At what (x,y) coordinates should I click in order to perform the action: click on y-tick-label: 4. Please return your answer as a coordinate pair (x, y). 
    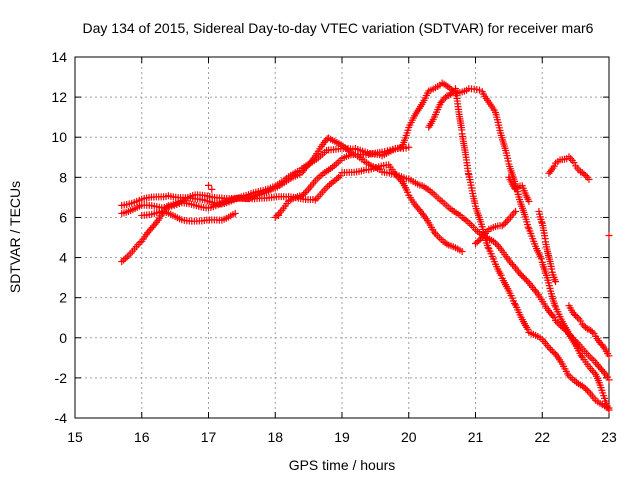
    Looking at the image, I should click on (63, 258).